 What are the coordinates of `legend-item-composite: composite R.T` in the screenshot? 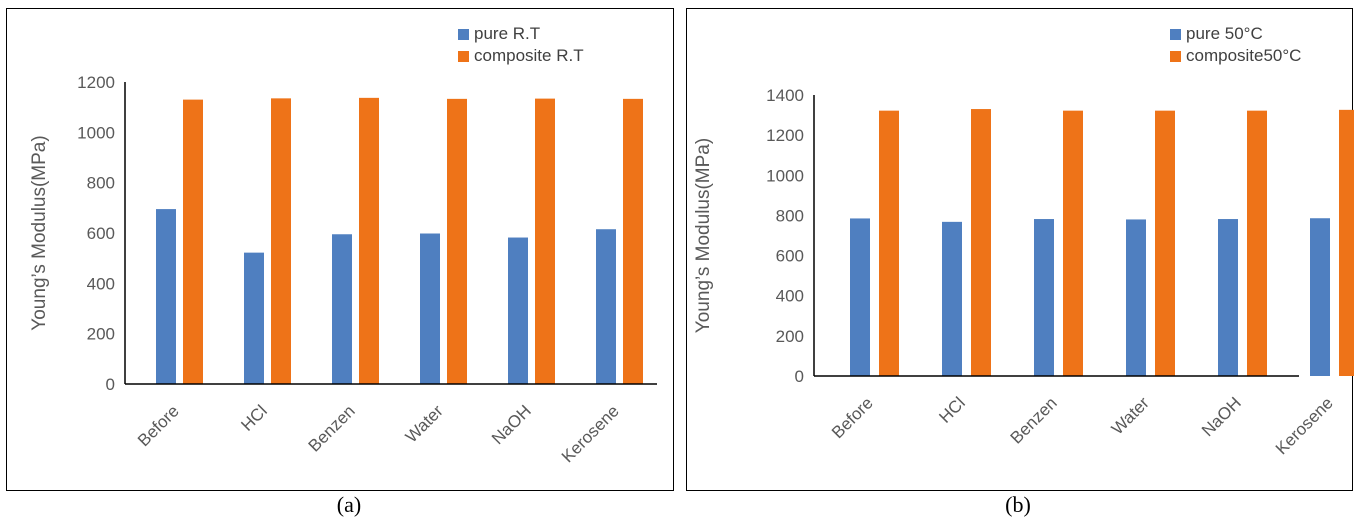 It's located at (521, 56).